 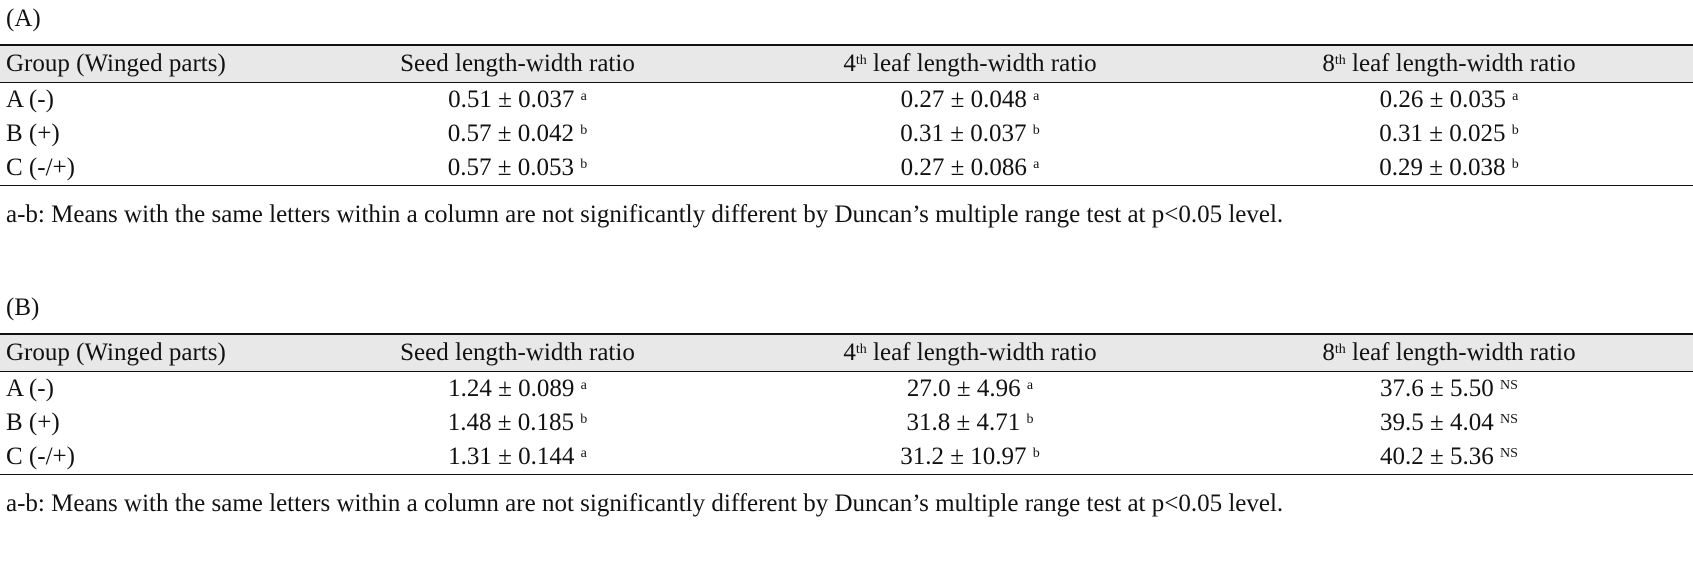 I want to click on value-cell: 0.27 ± 0.086 a, so click(x=970, y=167).